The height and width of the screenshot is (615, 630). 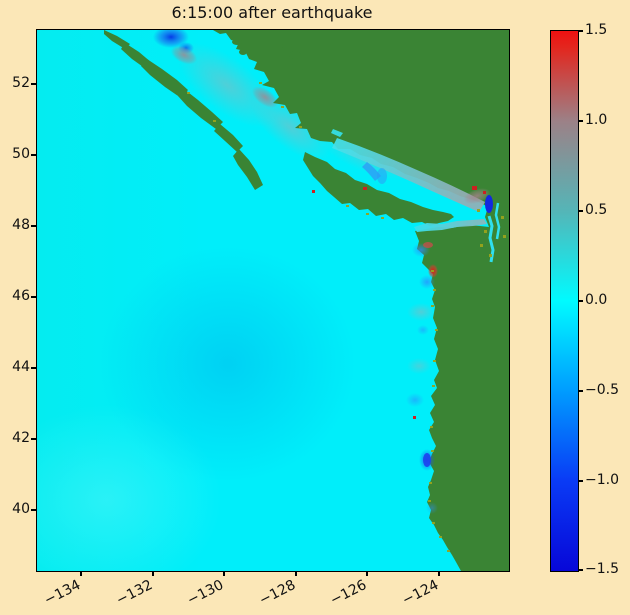 What do you see at coordinates (277, 593) in the screenshot?
I see `x-tick-label: −128` at bounding box center [277, 593].